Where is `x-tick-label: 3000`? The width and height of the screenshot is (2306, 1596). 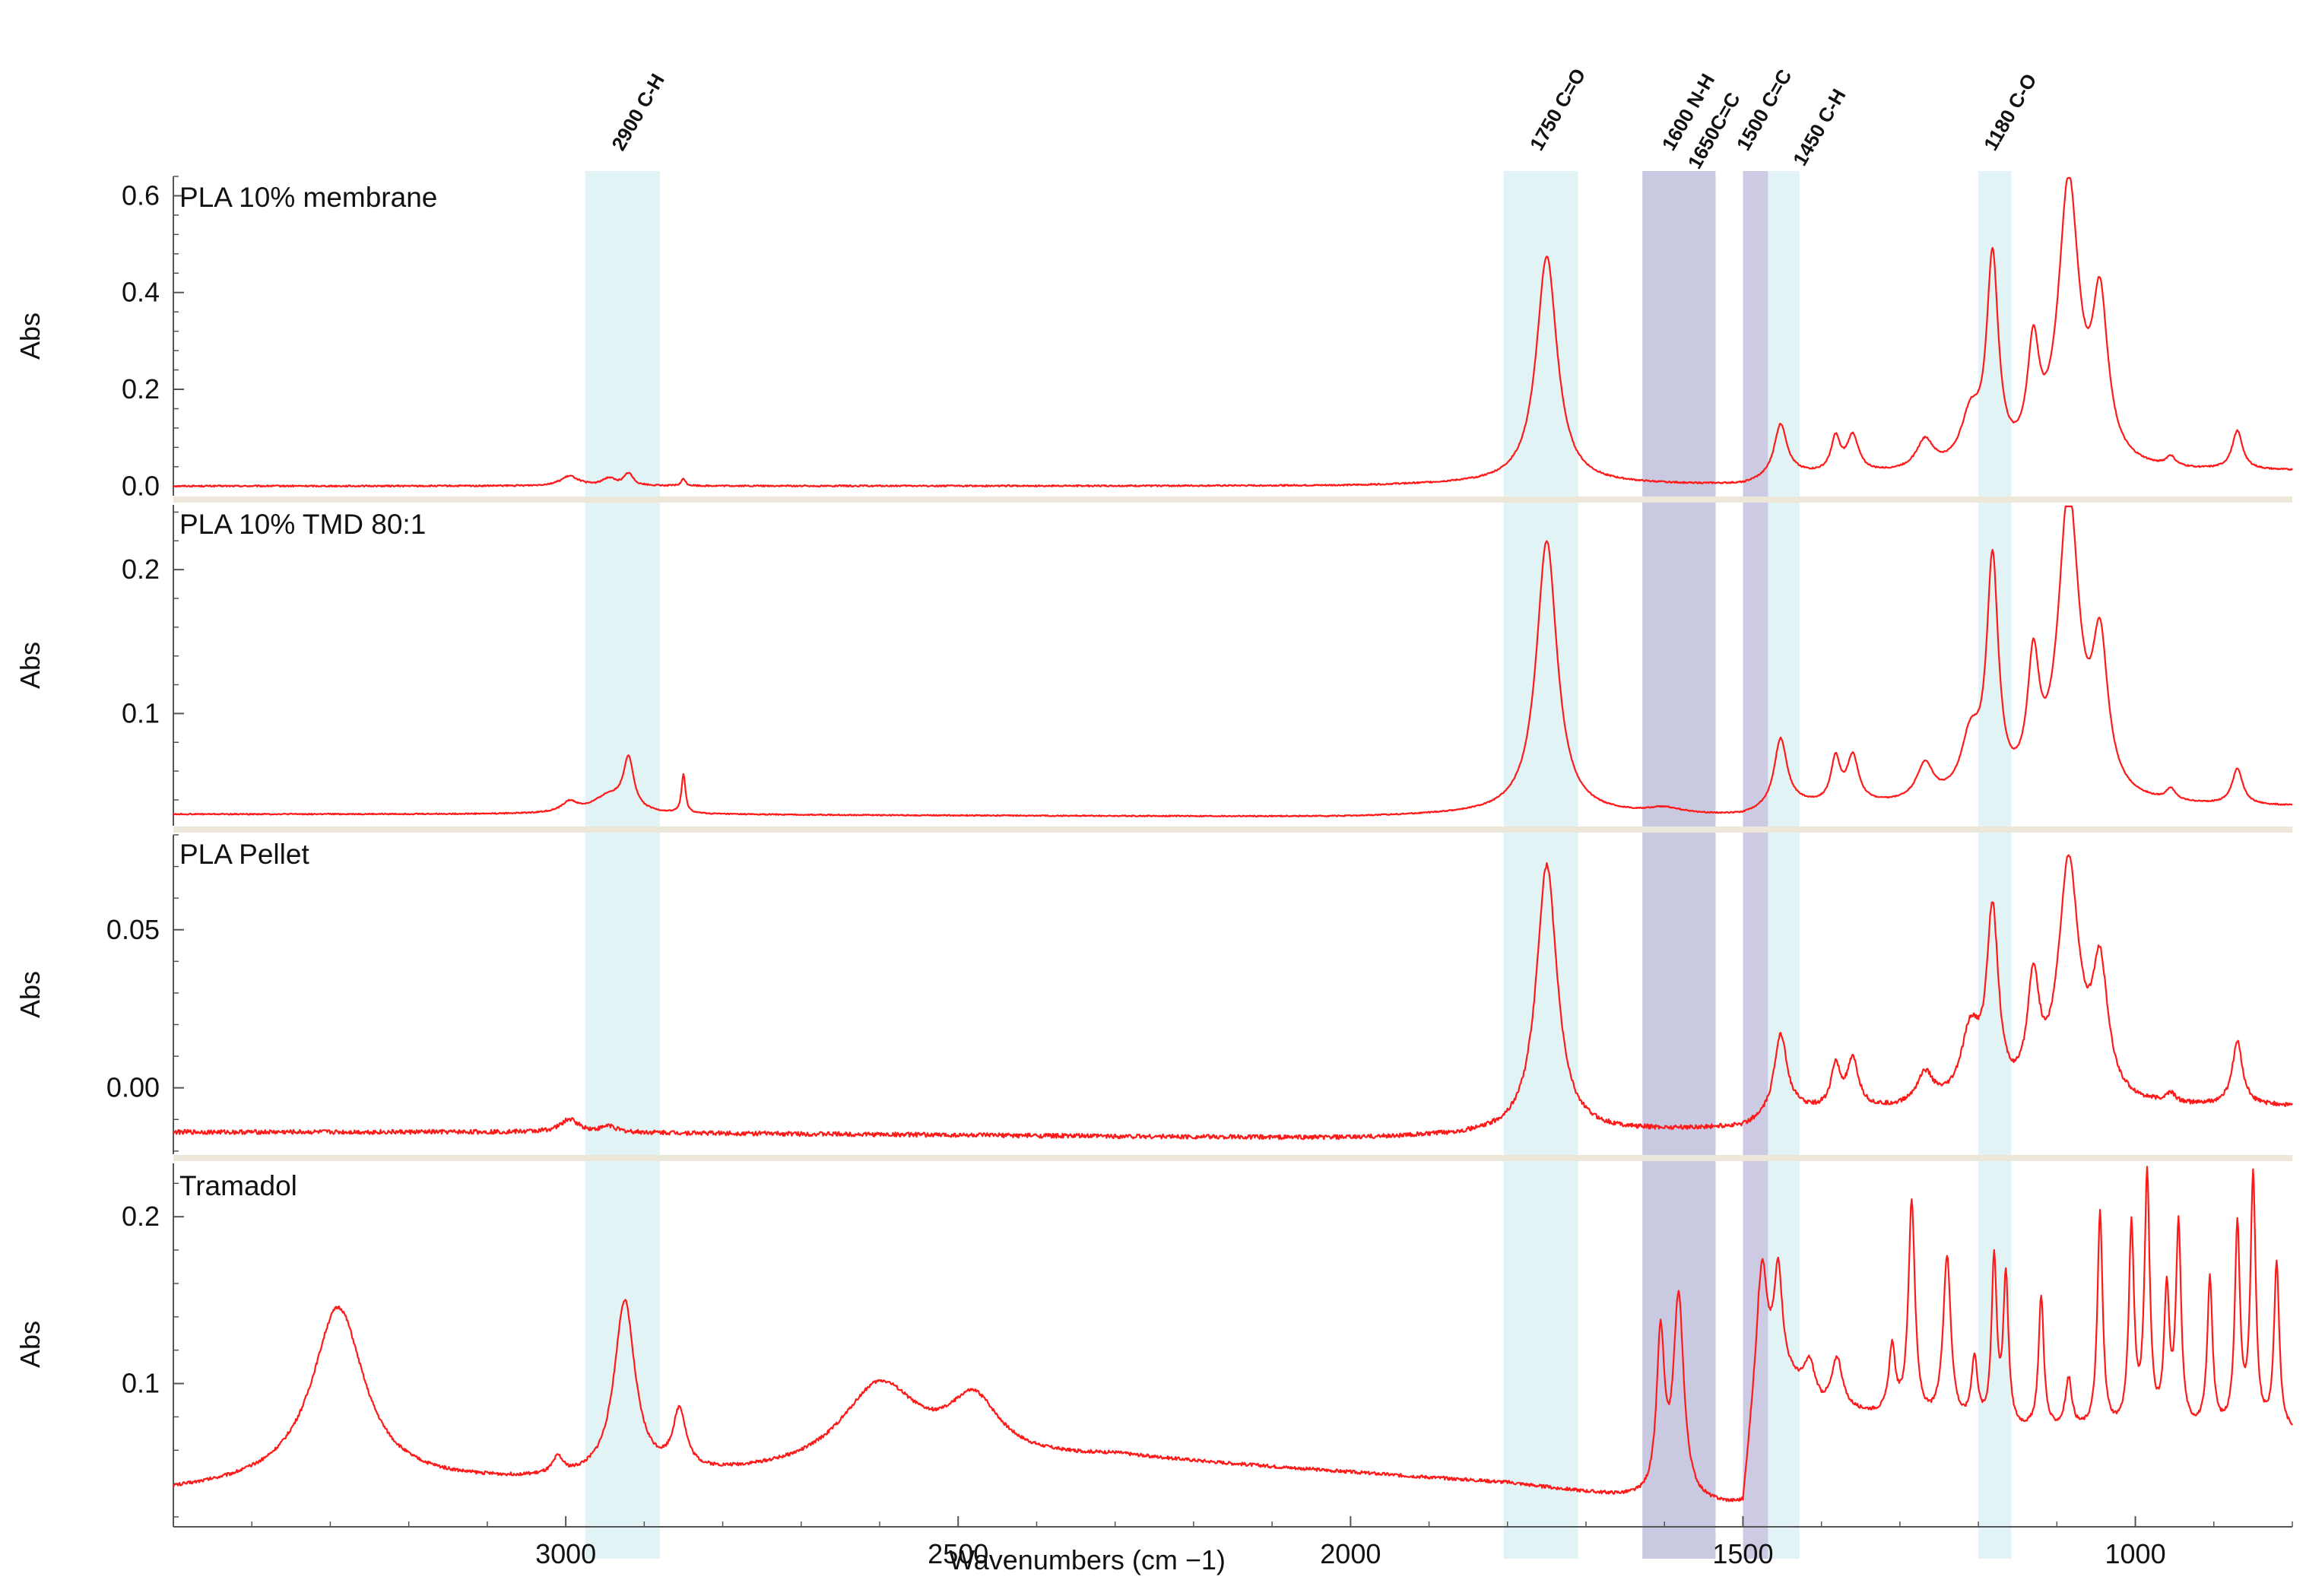 x-tick-label: 3000 is located at coordinates (565, 1553).